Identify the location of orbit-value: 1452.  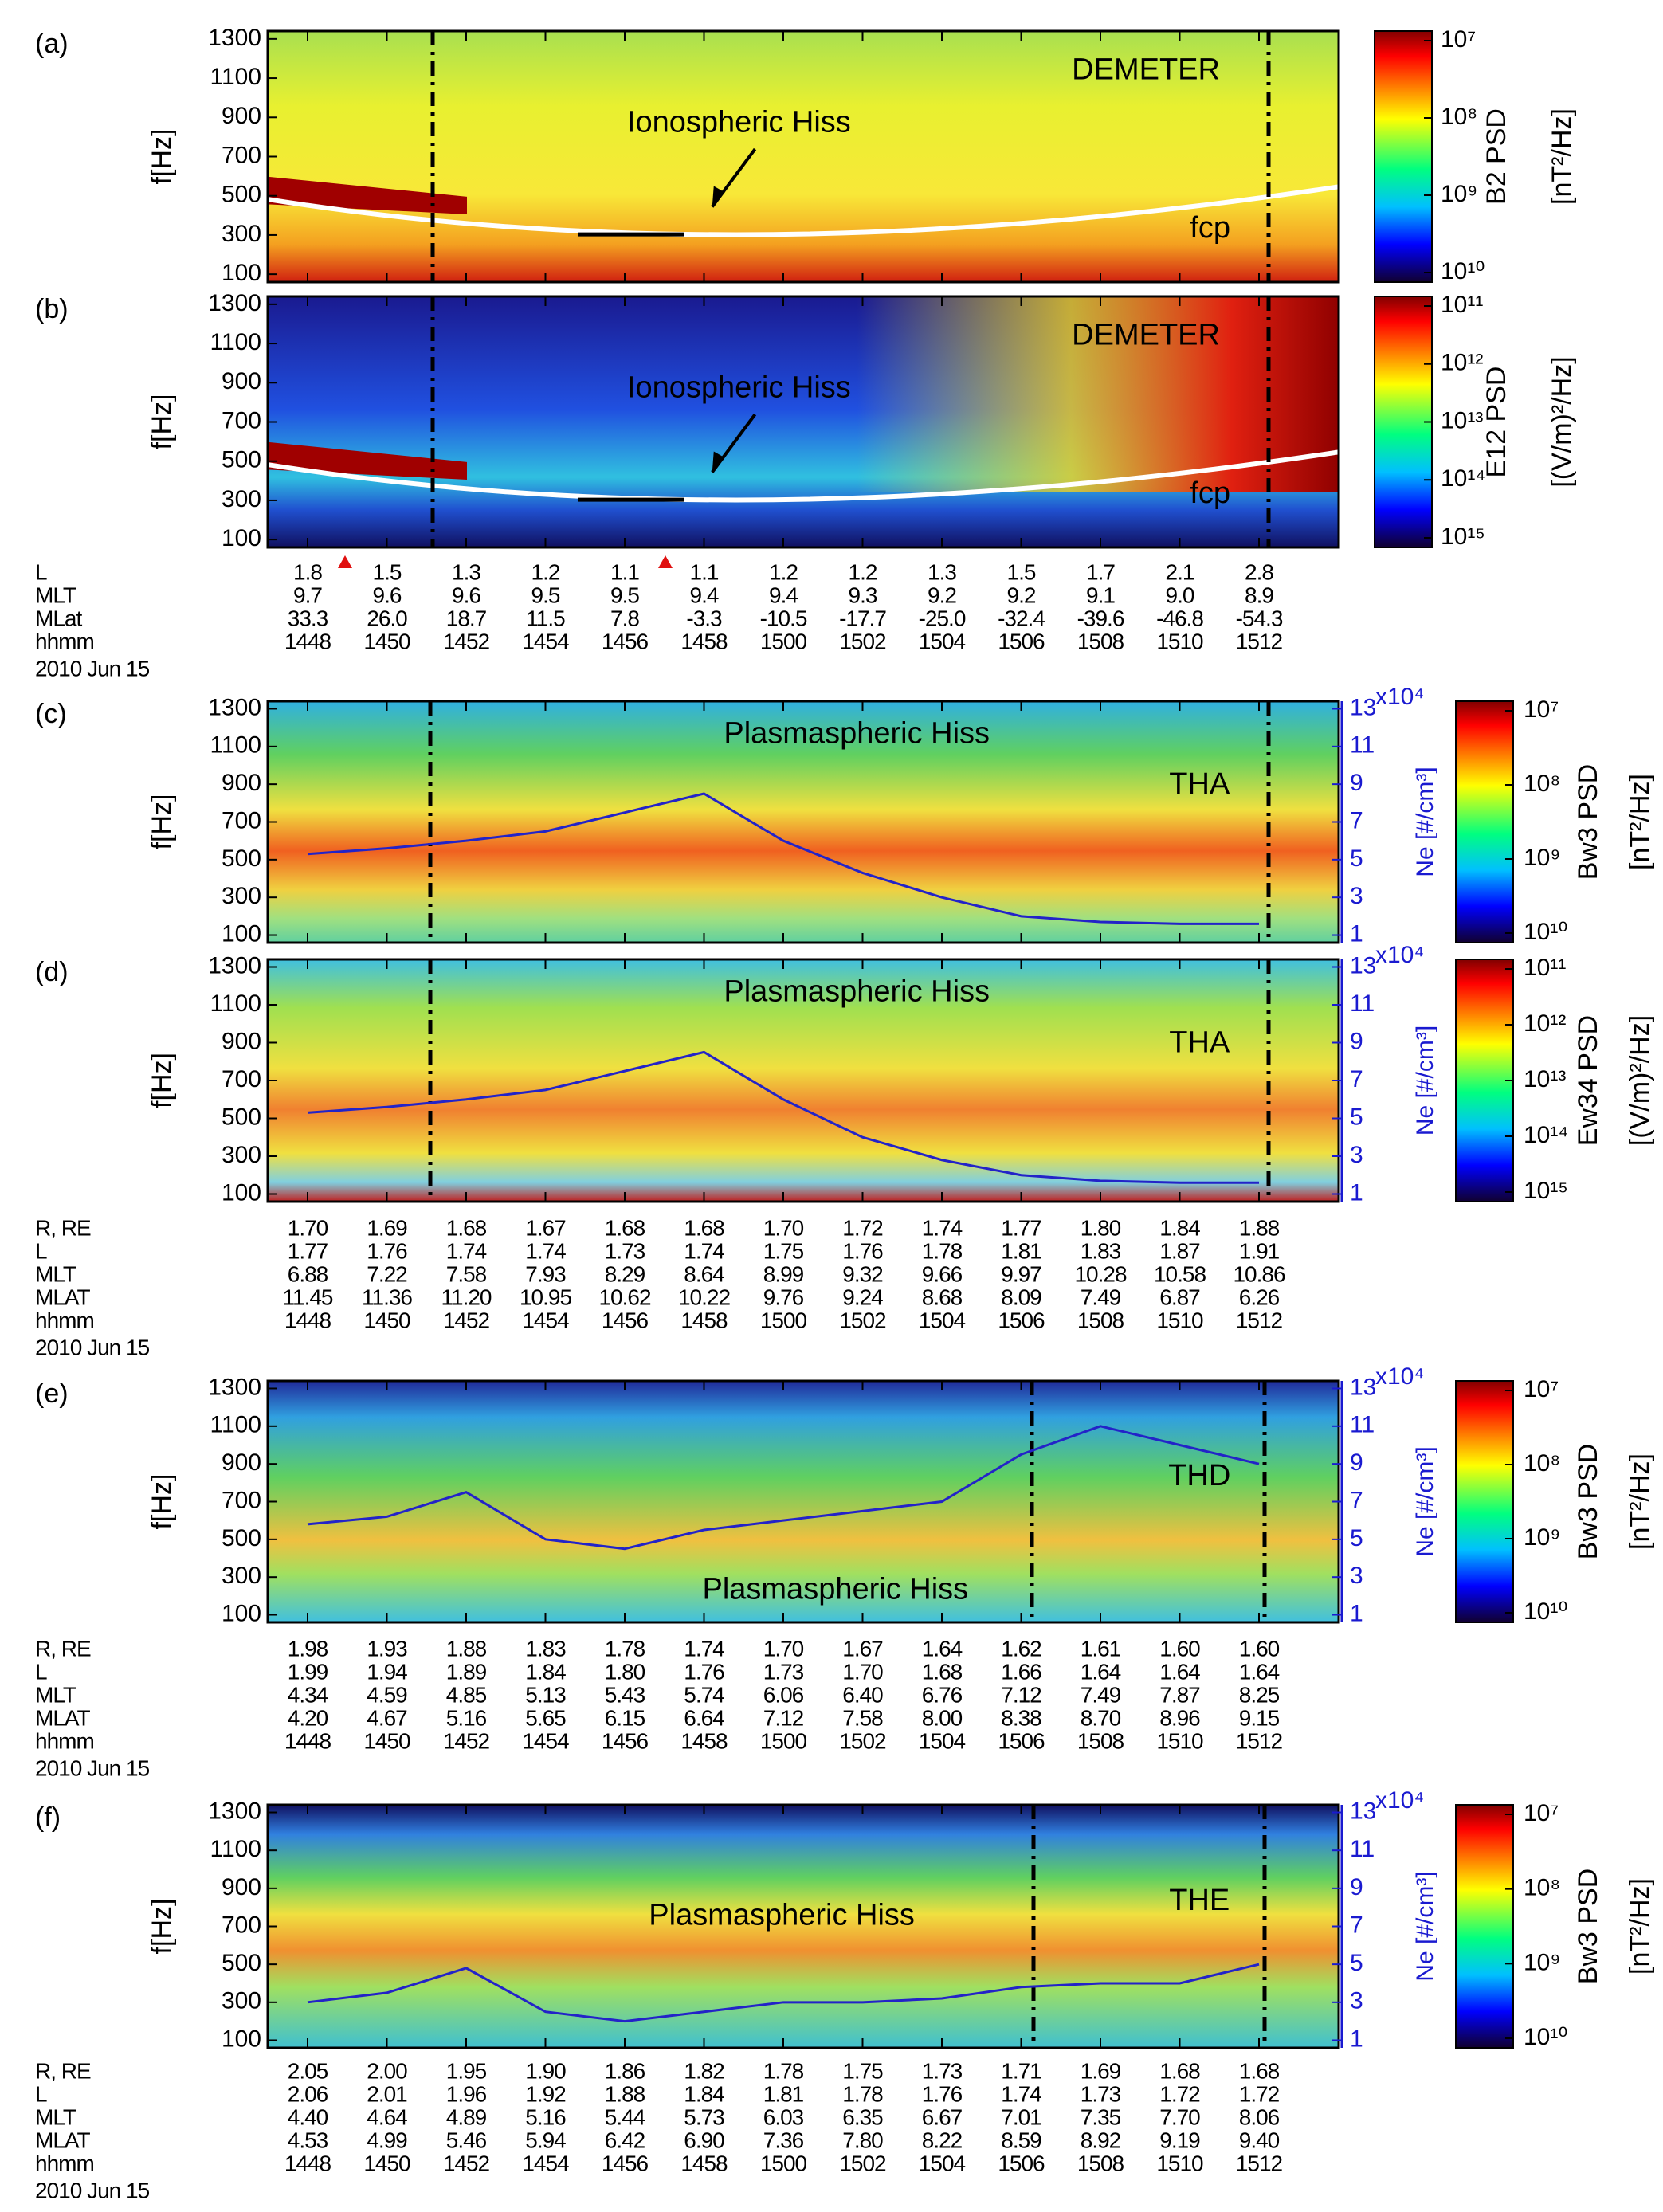
(466, 2163).